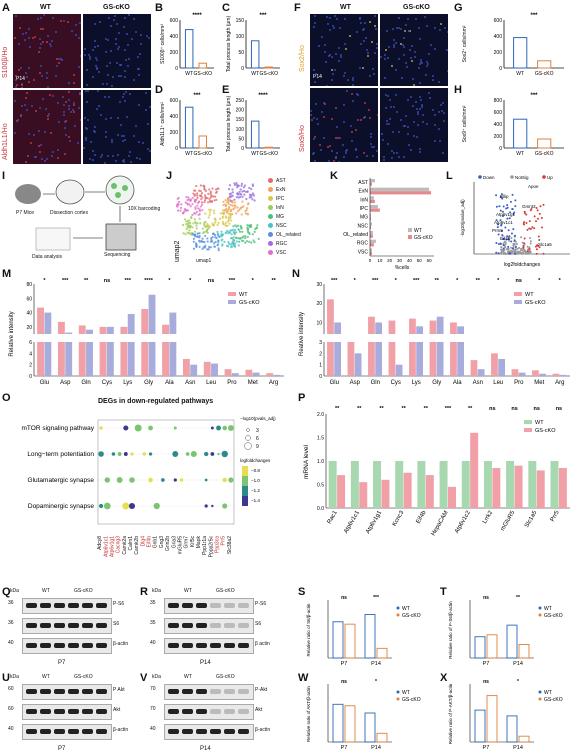 This screenshot has width=580, height=756. I want to click on y-tick-label: 3, so click(320, 343).